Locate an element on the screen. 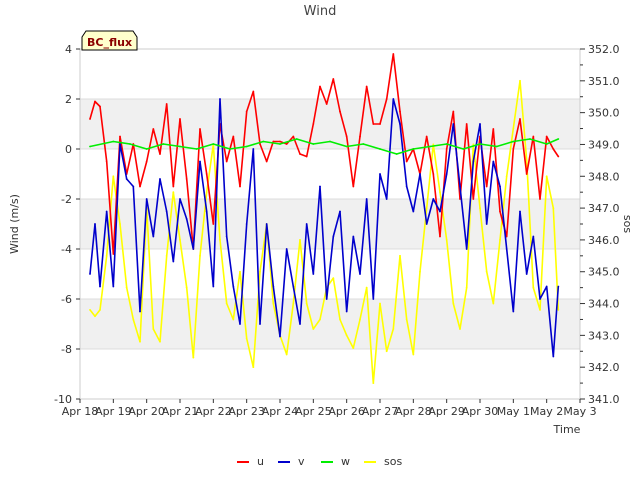 The image size is (640, 480). tick-label-left: -6 is located at coordinates (66, 299).